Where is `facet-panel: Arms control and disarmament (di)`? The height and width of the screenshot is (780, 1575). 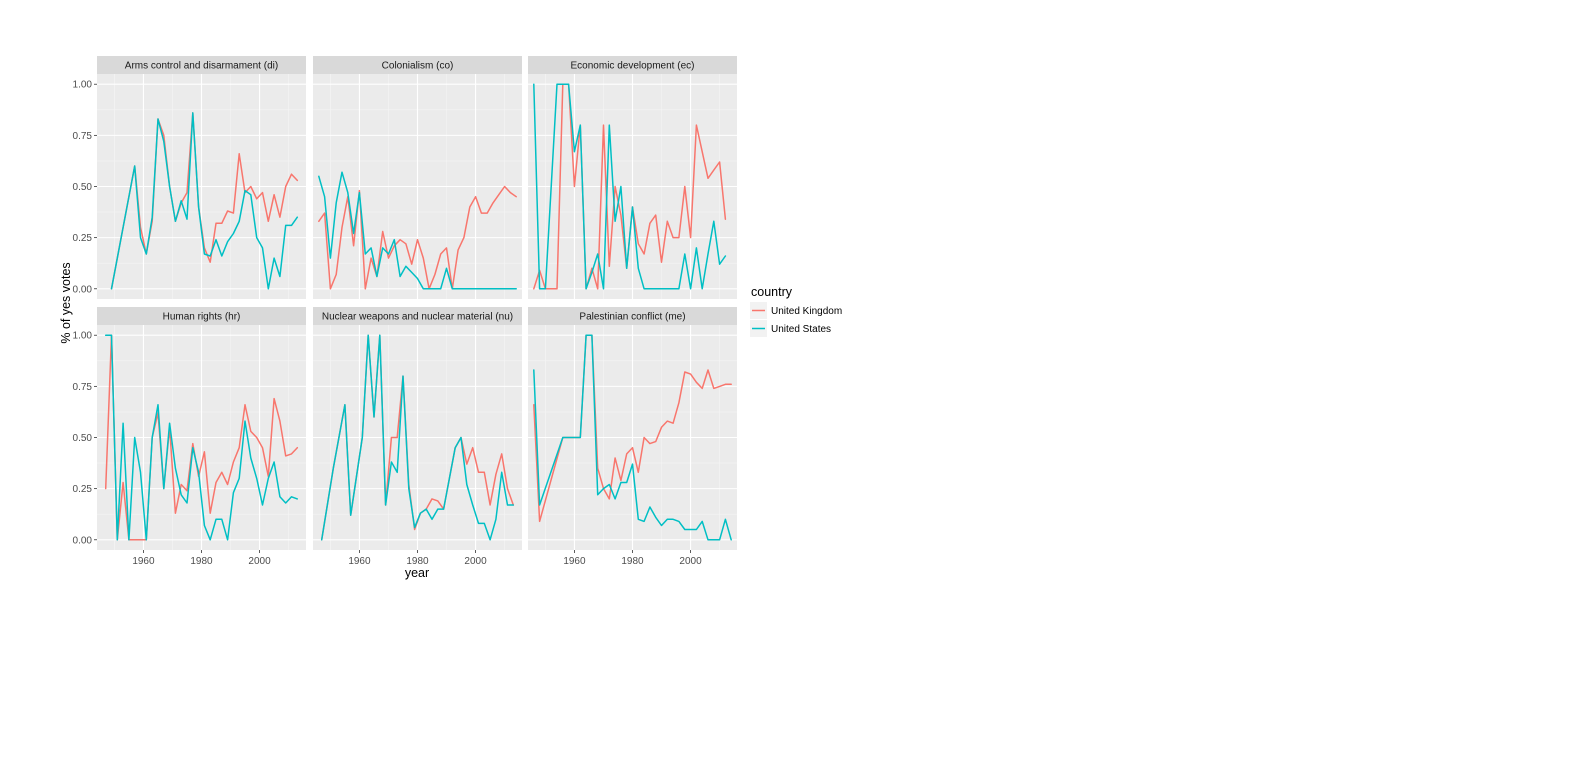 facet-panel: Arms control and disarmament (di) is located at coordinates (201, 177).